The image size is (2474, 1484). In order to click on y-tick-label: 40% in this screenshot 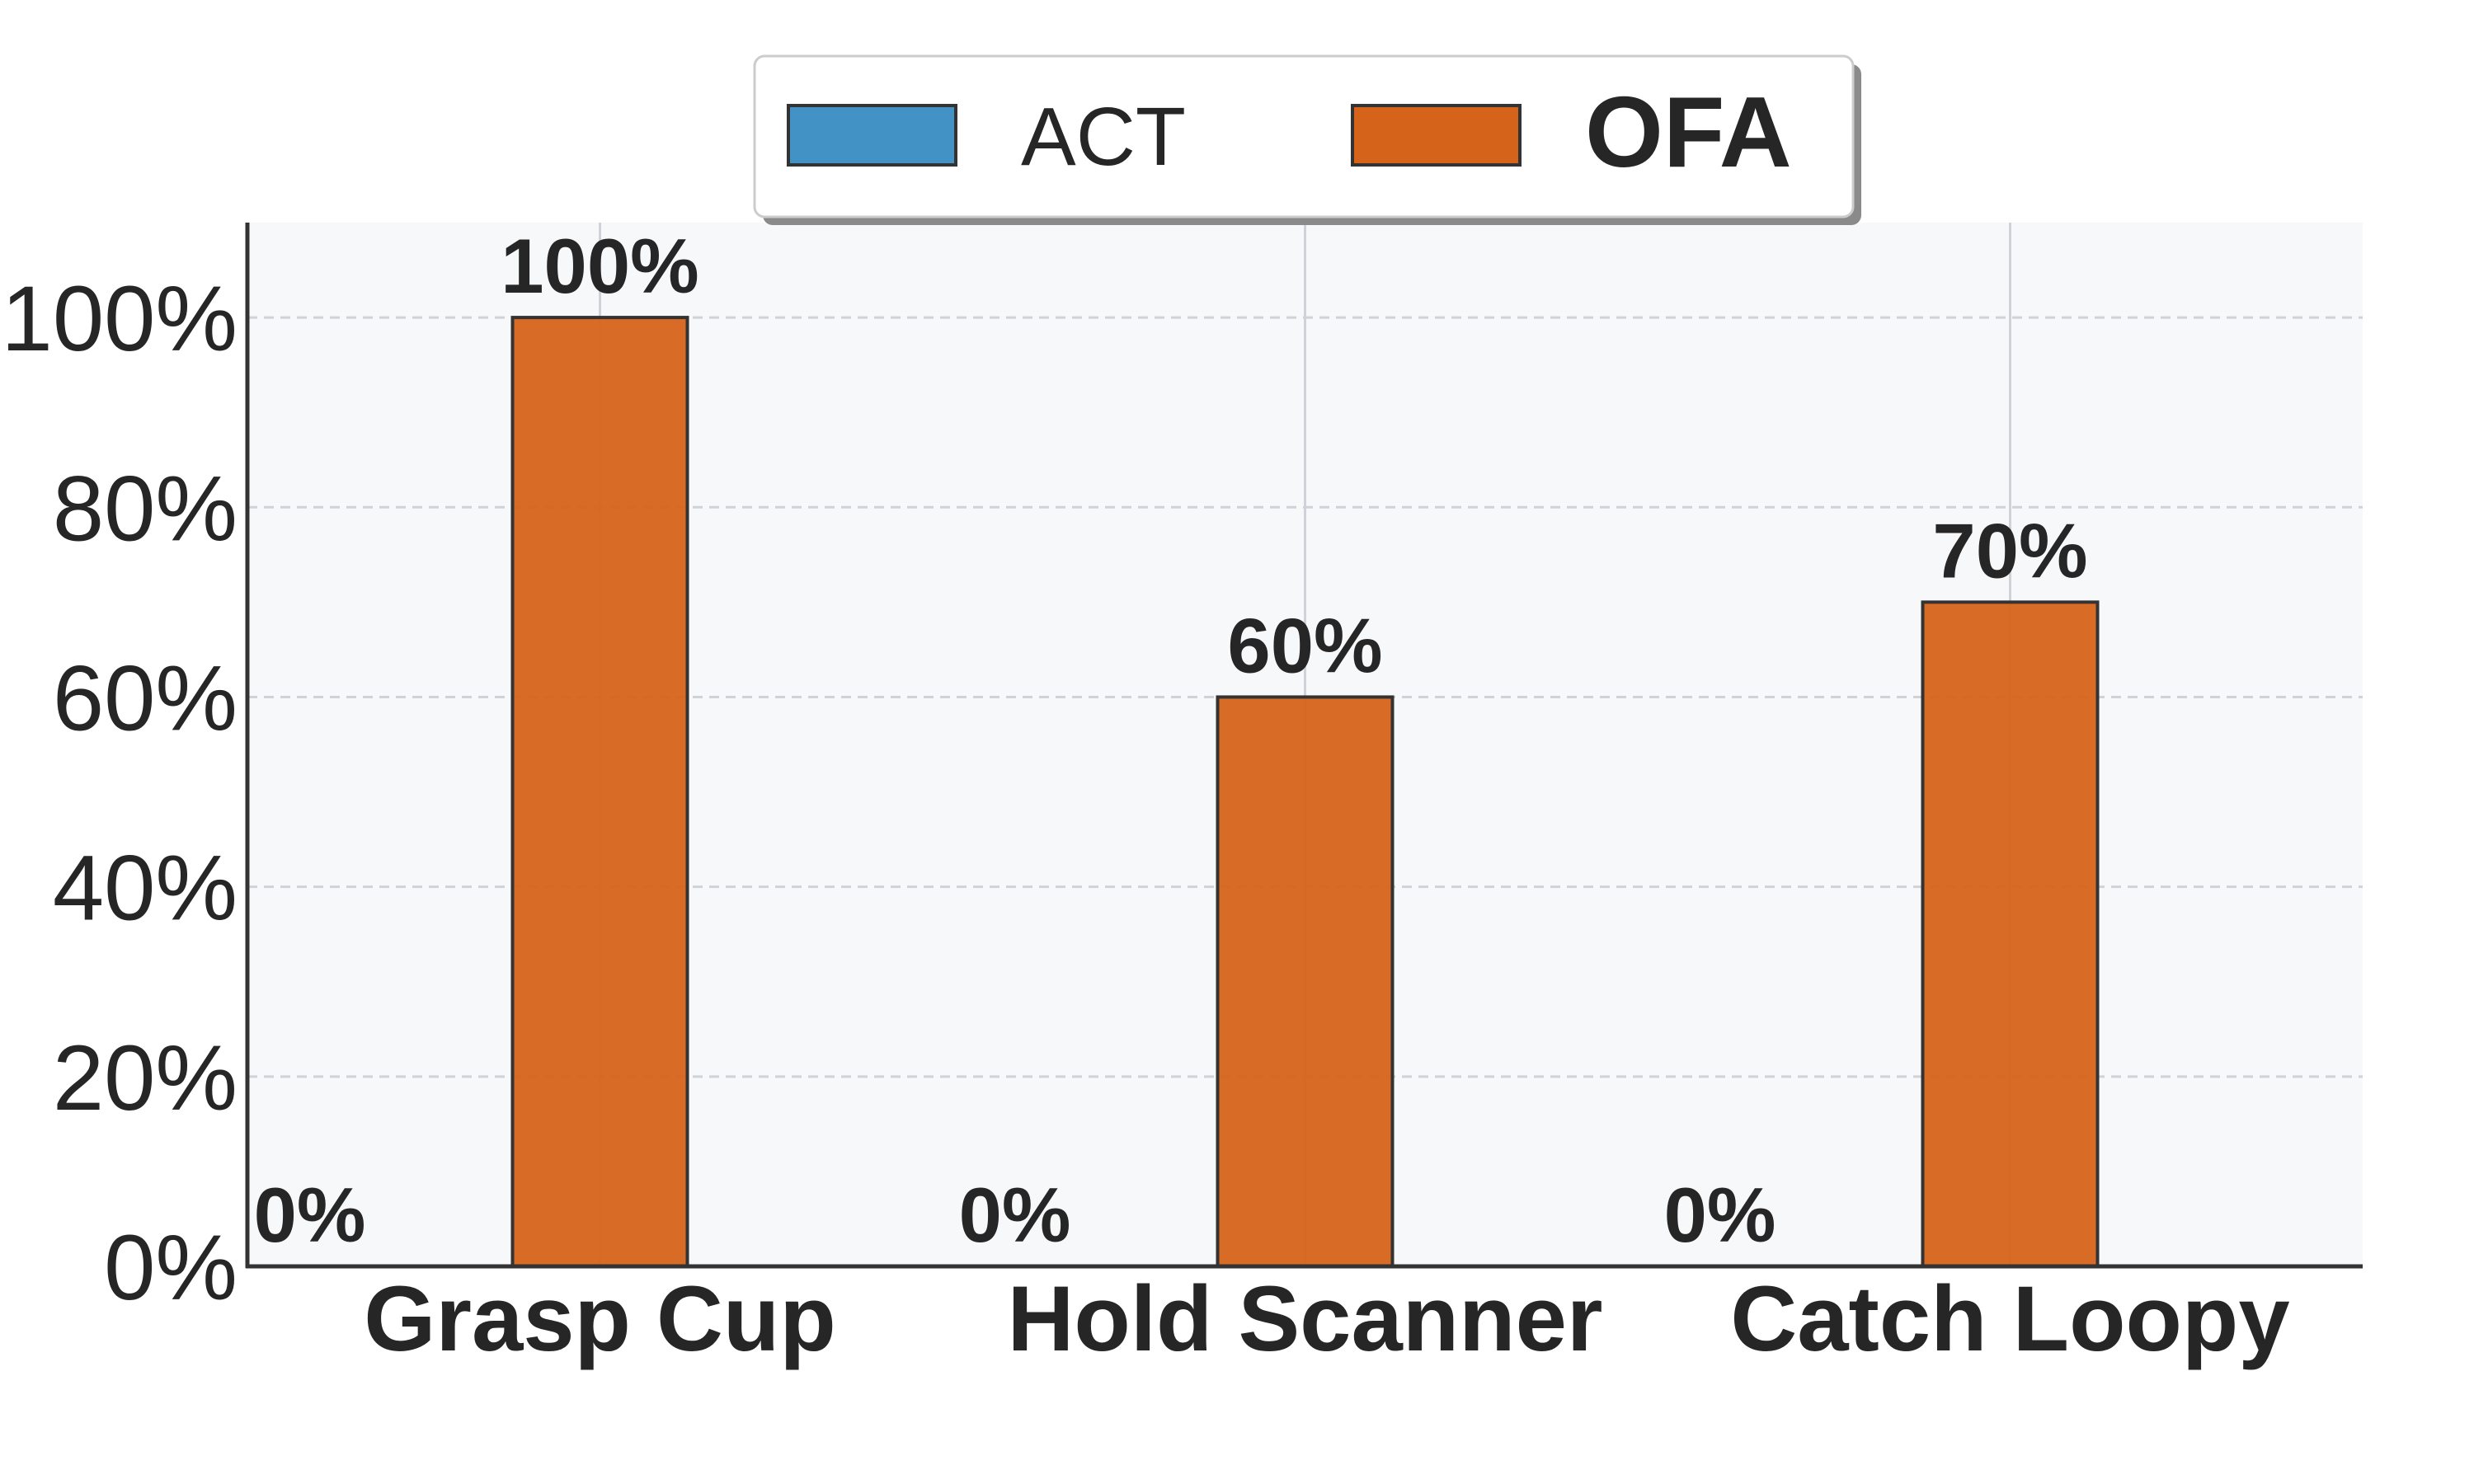, I will do `click(145, 888)`.